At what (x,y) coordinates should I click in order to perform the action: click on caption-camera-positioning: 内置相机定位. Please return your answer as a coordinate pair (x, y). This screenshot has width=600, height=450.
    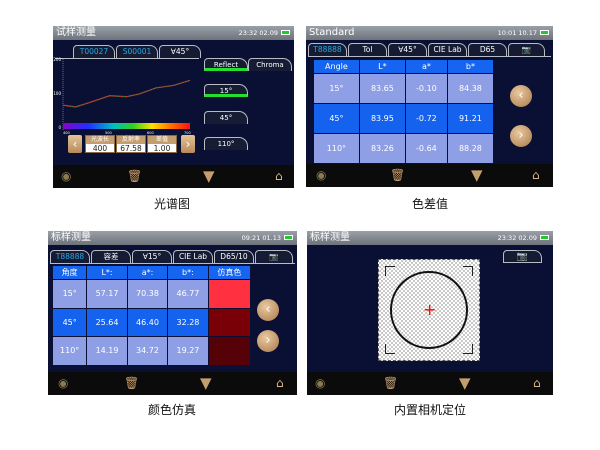
    Looking at the image, I should click on (429, 410).